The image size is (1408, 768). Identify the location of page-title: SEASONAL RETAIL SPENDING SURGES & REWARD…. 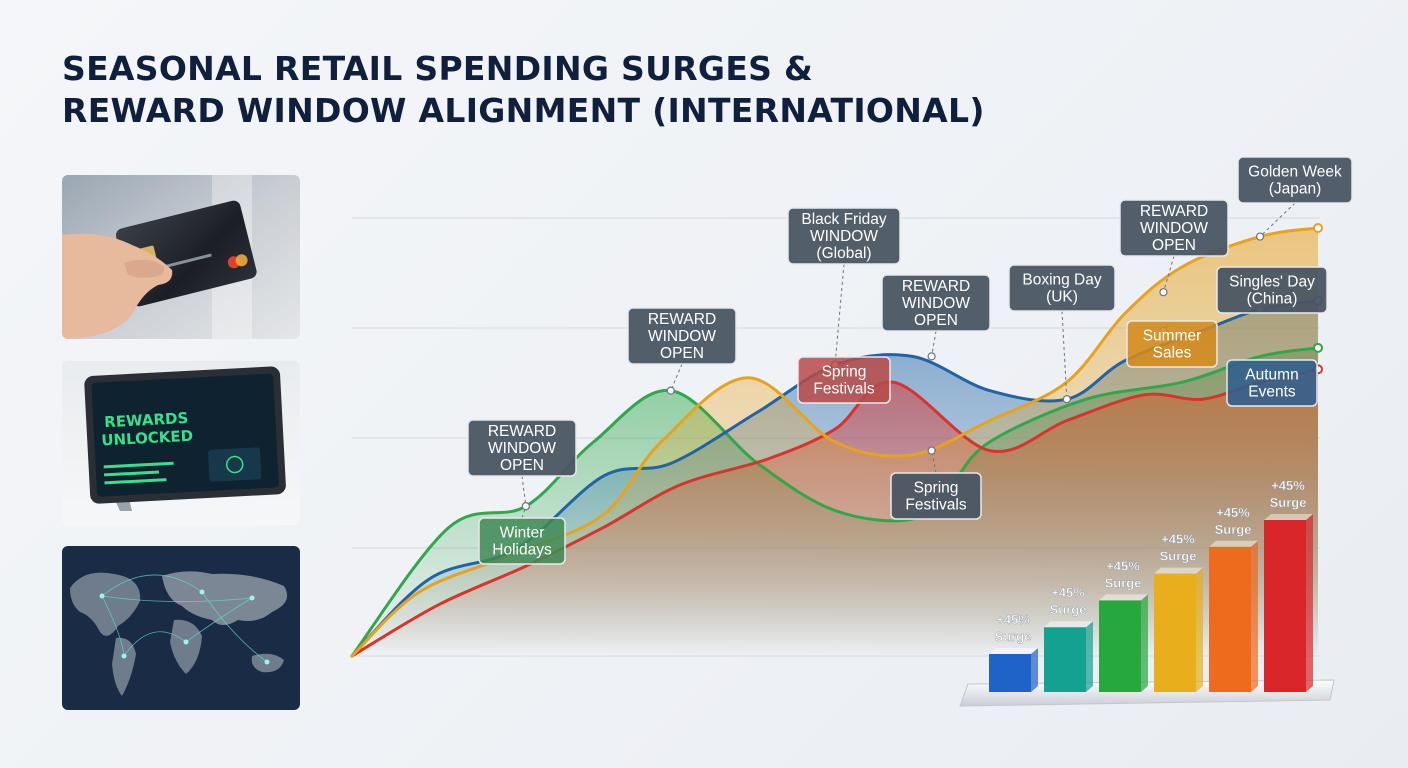
(523, 90).